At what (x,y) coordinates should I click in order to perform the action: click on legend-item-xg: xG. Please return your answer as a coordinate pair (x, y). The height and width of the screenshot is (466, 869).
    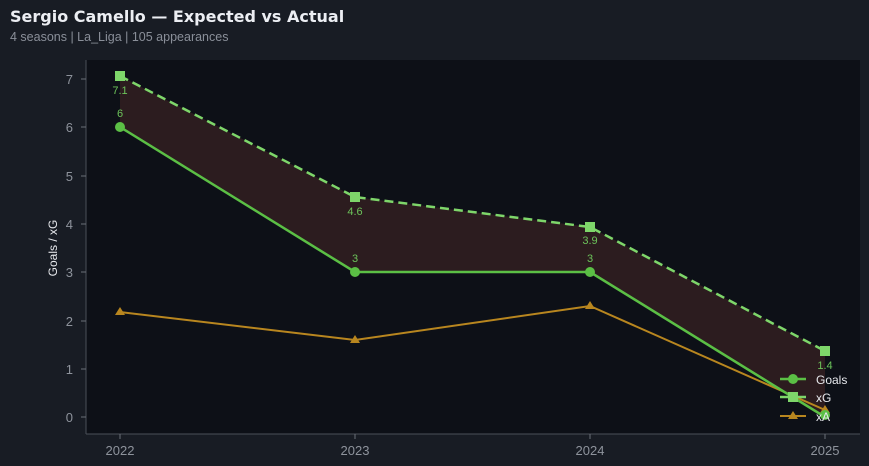
    Looking at the image, I should click on (805, 398).